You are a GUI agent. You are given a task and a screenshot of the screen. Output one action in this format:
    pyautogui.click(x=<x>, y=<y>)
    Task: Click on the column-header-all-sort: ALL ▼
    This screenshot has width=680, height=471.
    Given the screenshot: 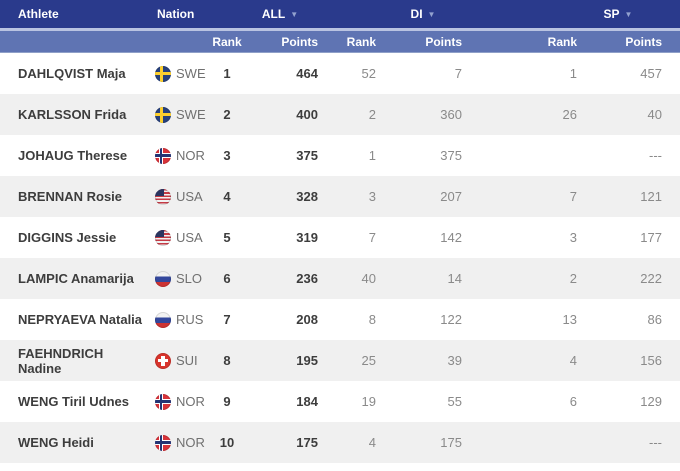 What is the action you would take?
    pyautogui.click(x=266, y=14)
    